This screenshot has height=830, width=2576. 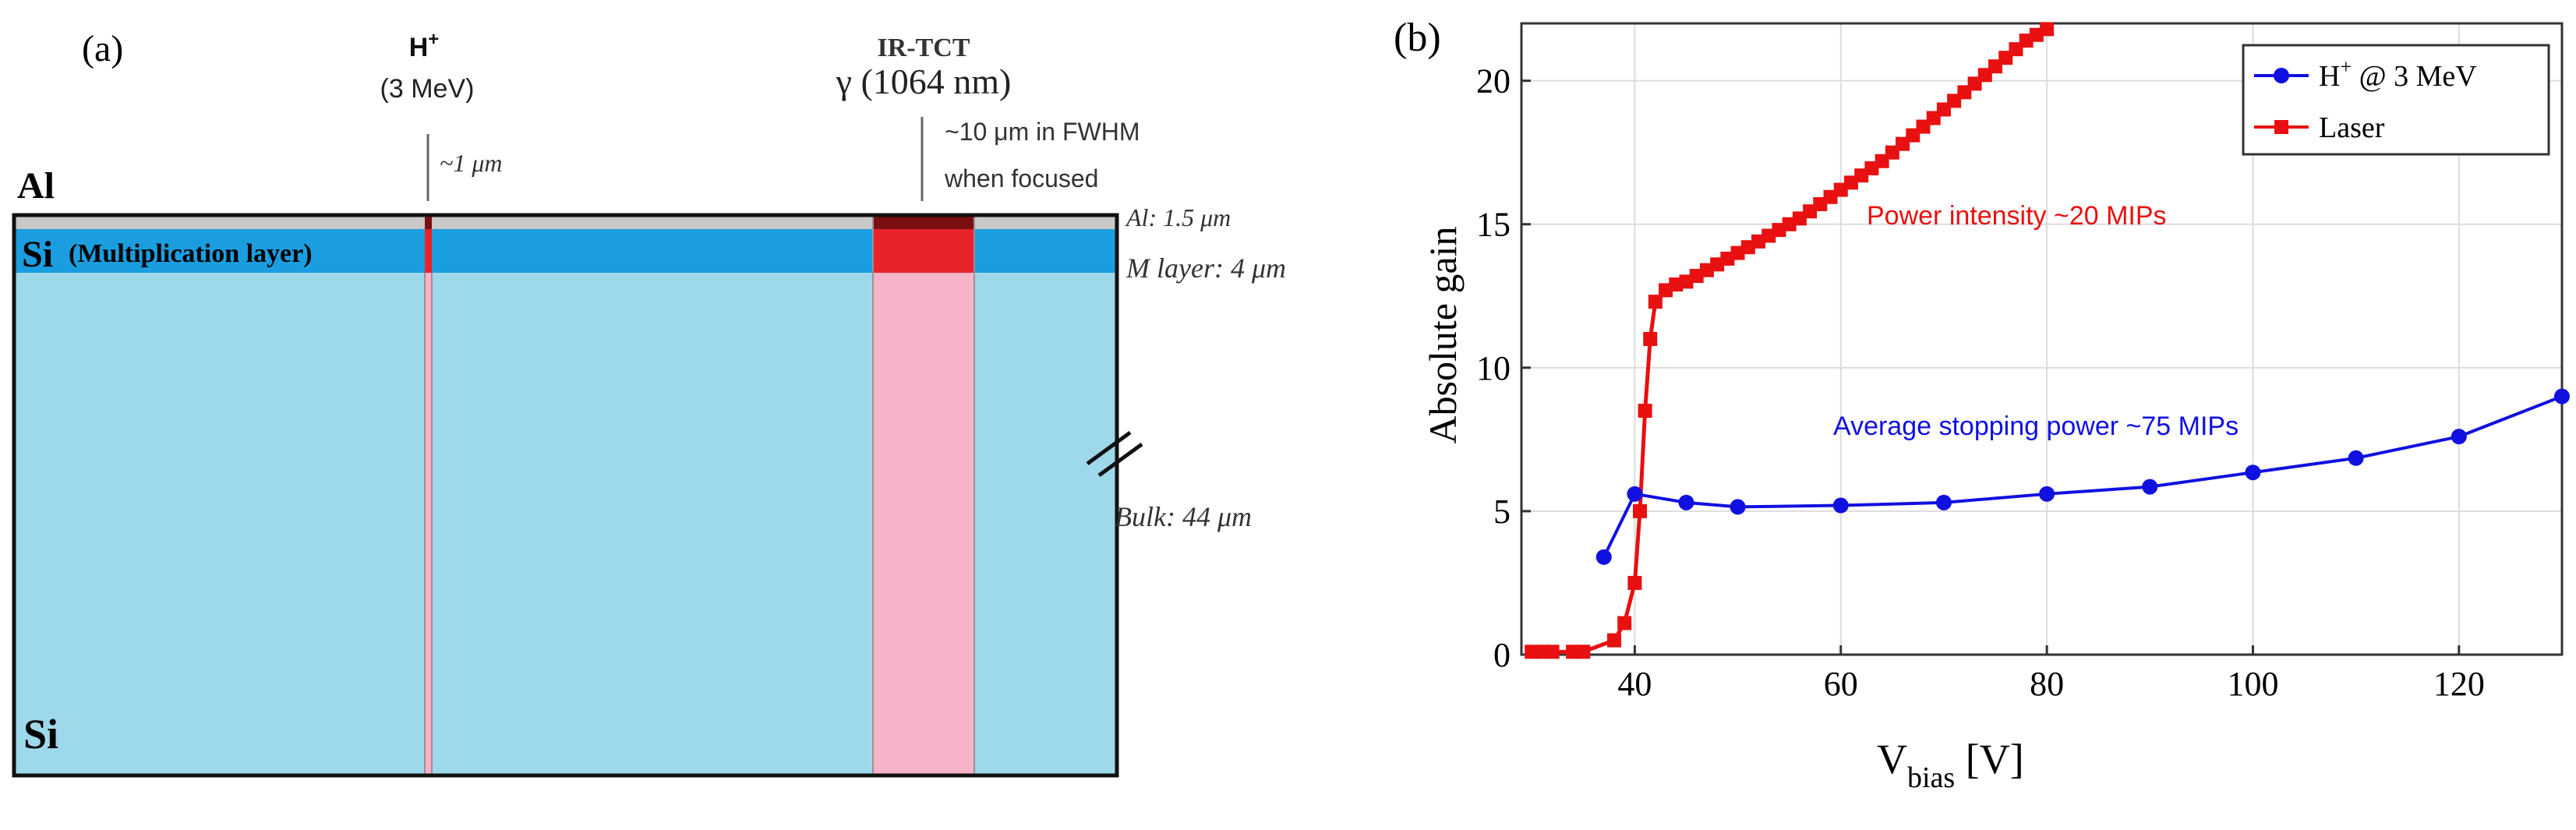 I want to click on laser-wavelength: γ (1064 nm), so click(x=924, y=81).